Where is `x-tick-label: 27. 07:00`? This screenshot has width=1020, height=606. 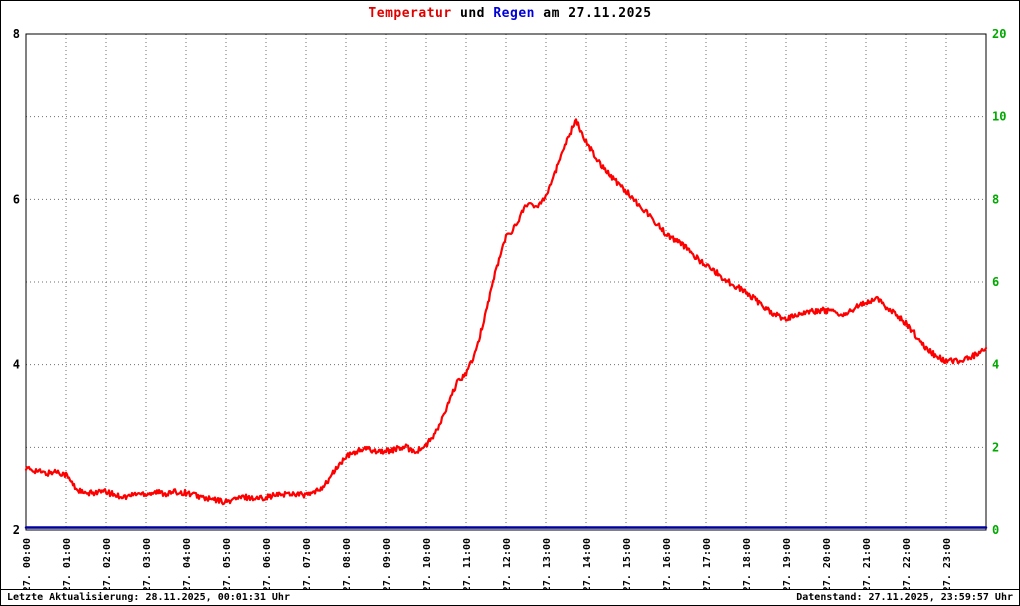
x-tick-label: 27. 07:00 is located at coordinates (307, 565).